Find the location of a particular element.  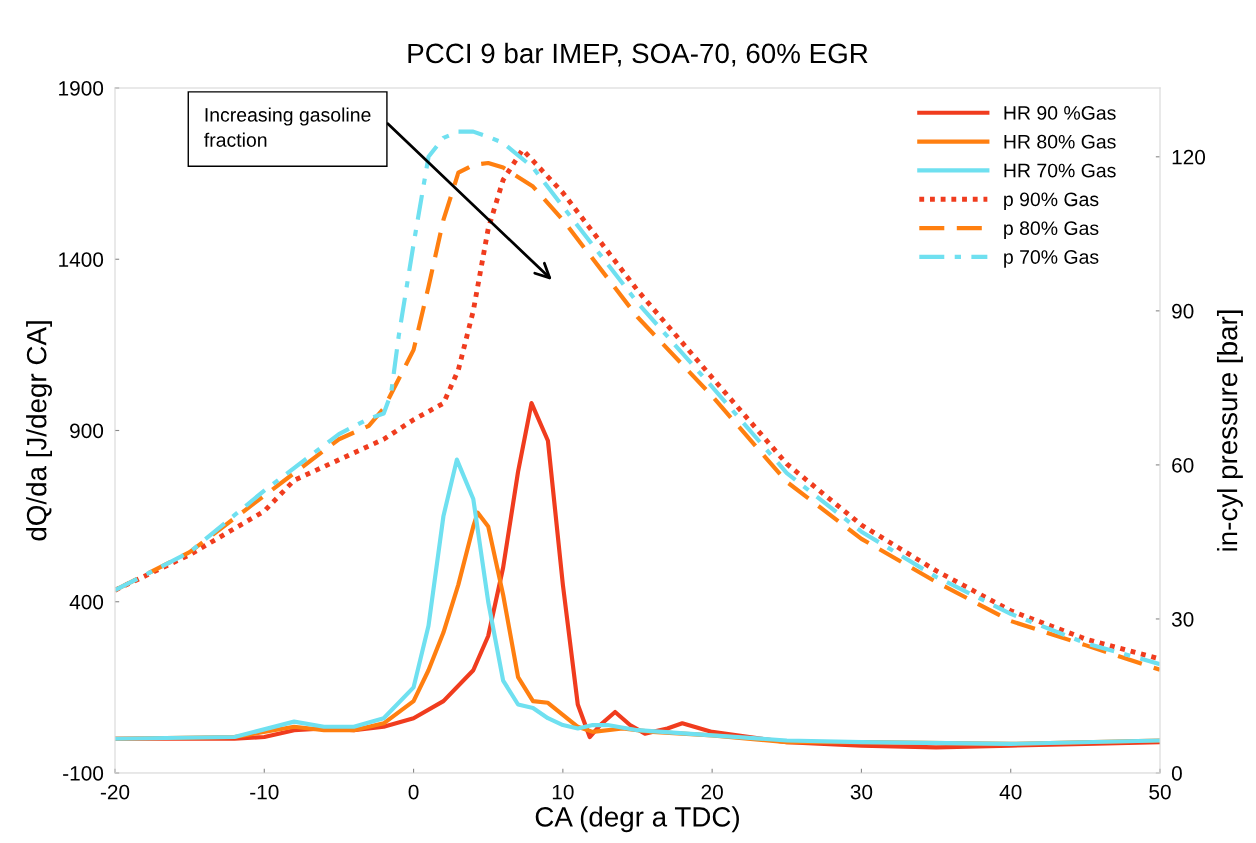

y-tick-label: -100 is located at coordinates (83, 773).